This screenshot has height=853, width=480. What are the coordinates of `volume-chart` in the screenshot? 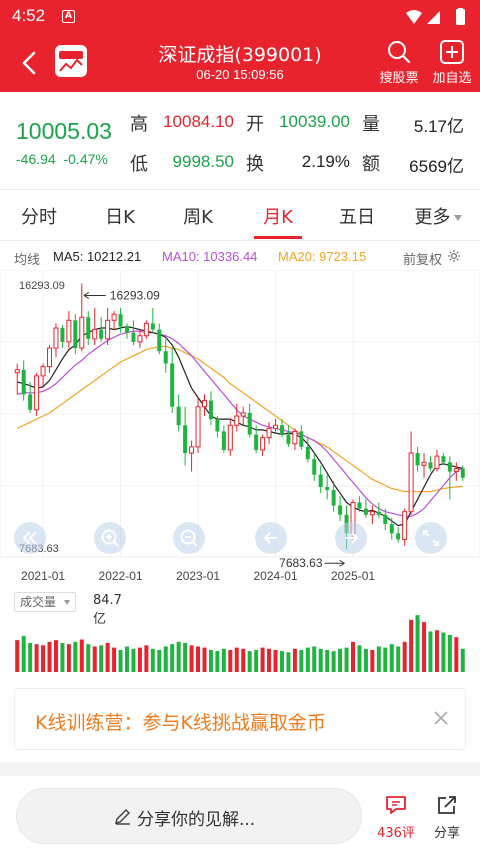 It's located at (240, 643).